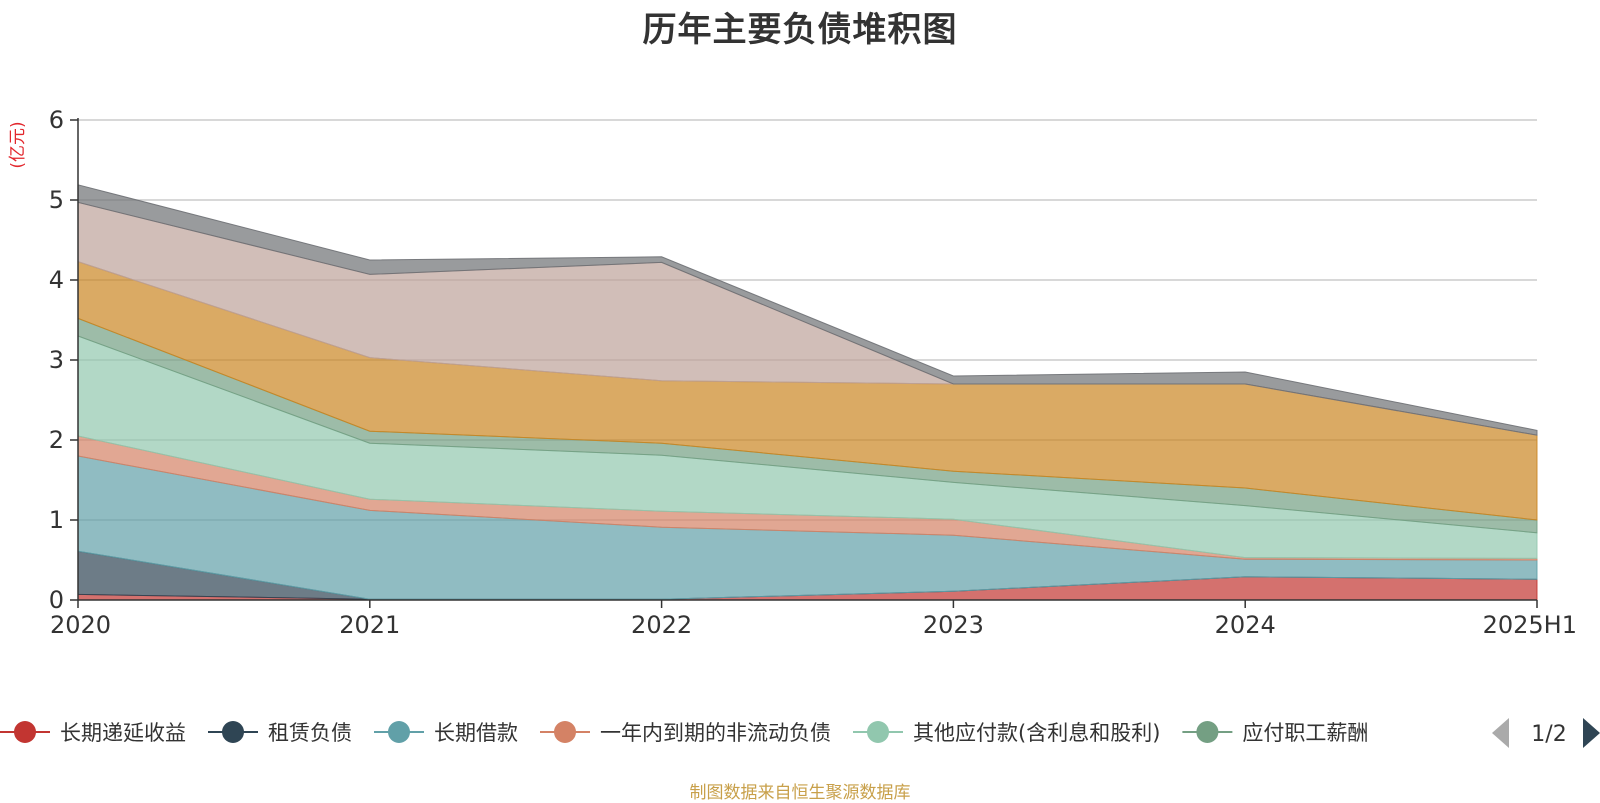  What do you see at coordinates (800, 30) in the screenshot?
I see `chart-title: 历年主要负债堆积图` at bounding box center [800, 30].